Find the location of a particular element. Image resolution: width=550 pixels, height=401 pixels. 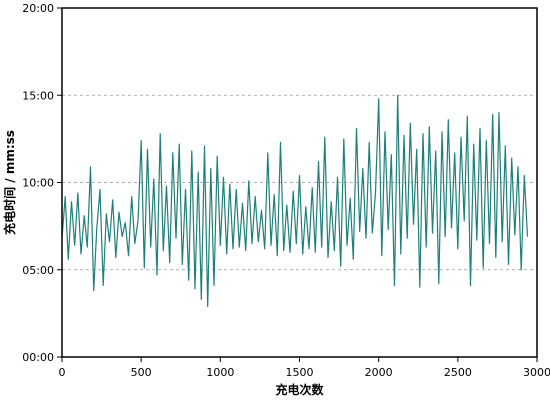

y-tick-label: 00:00 is located at coordinates (38, 357).